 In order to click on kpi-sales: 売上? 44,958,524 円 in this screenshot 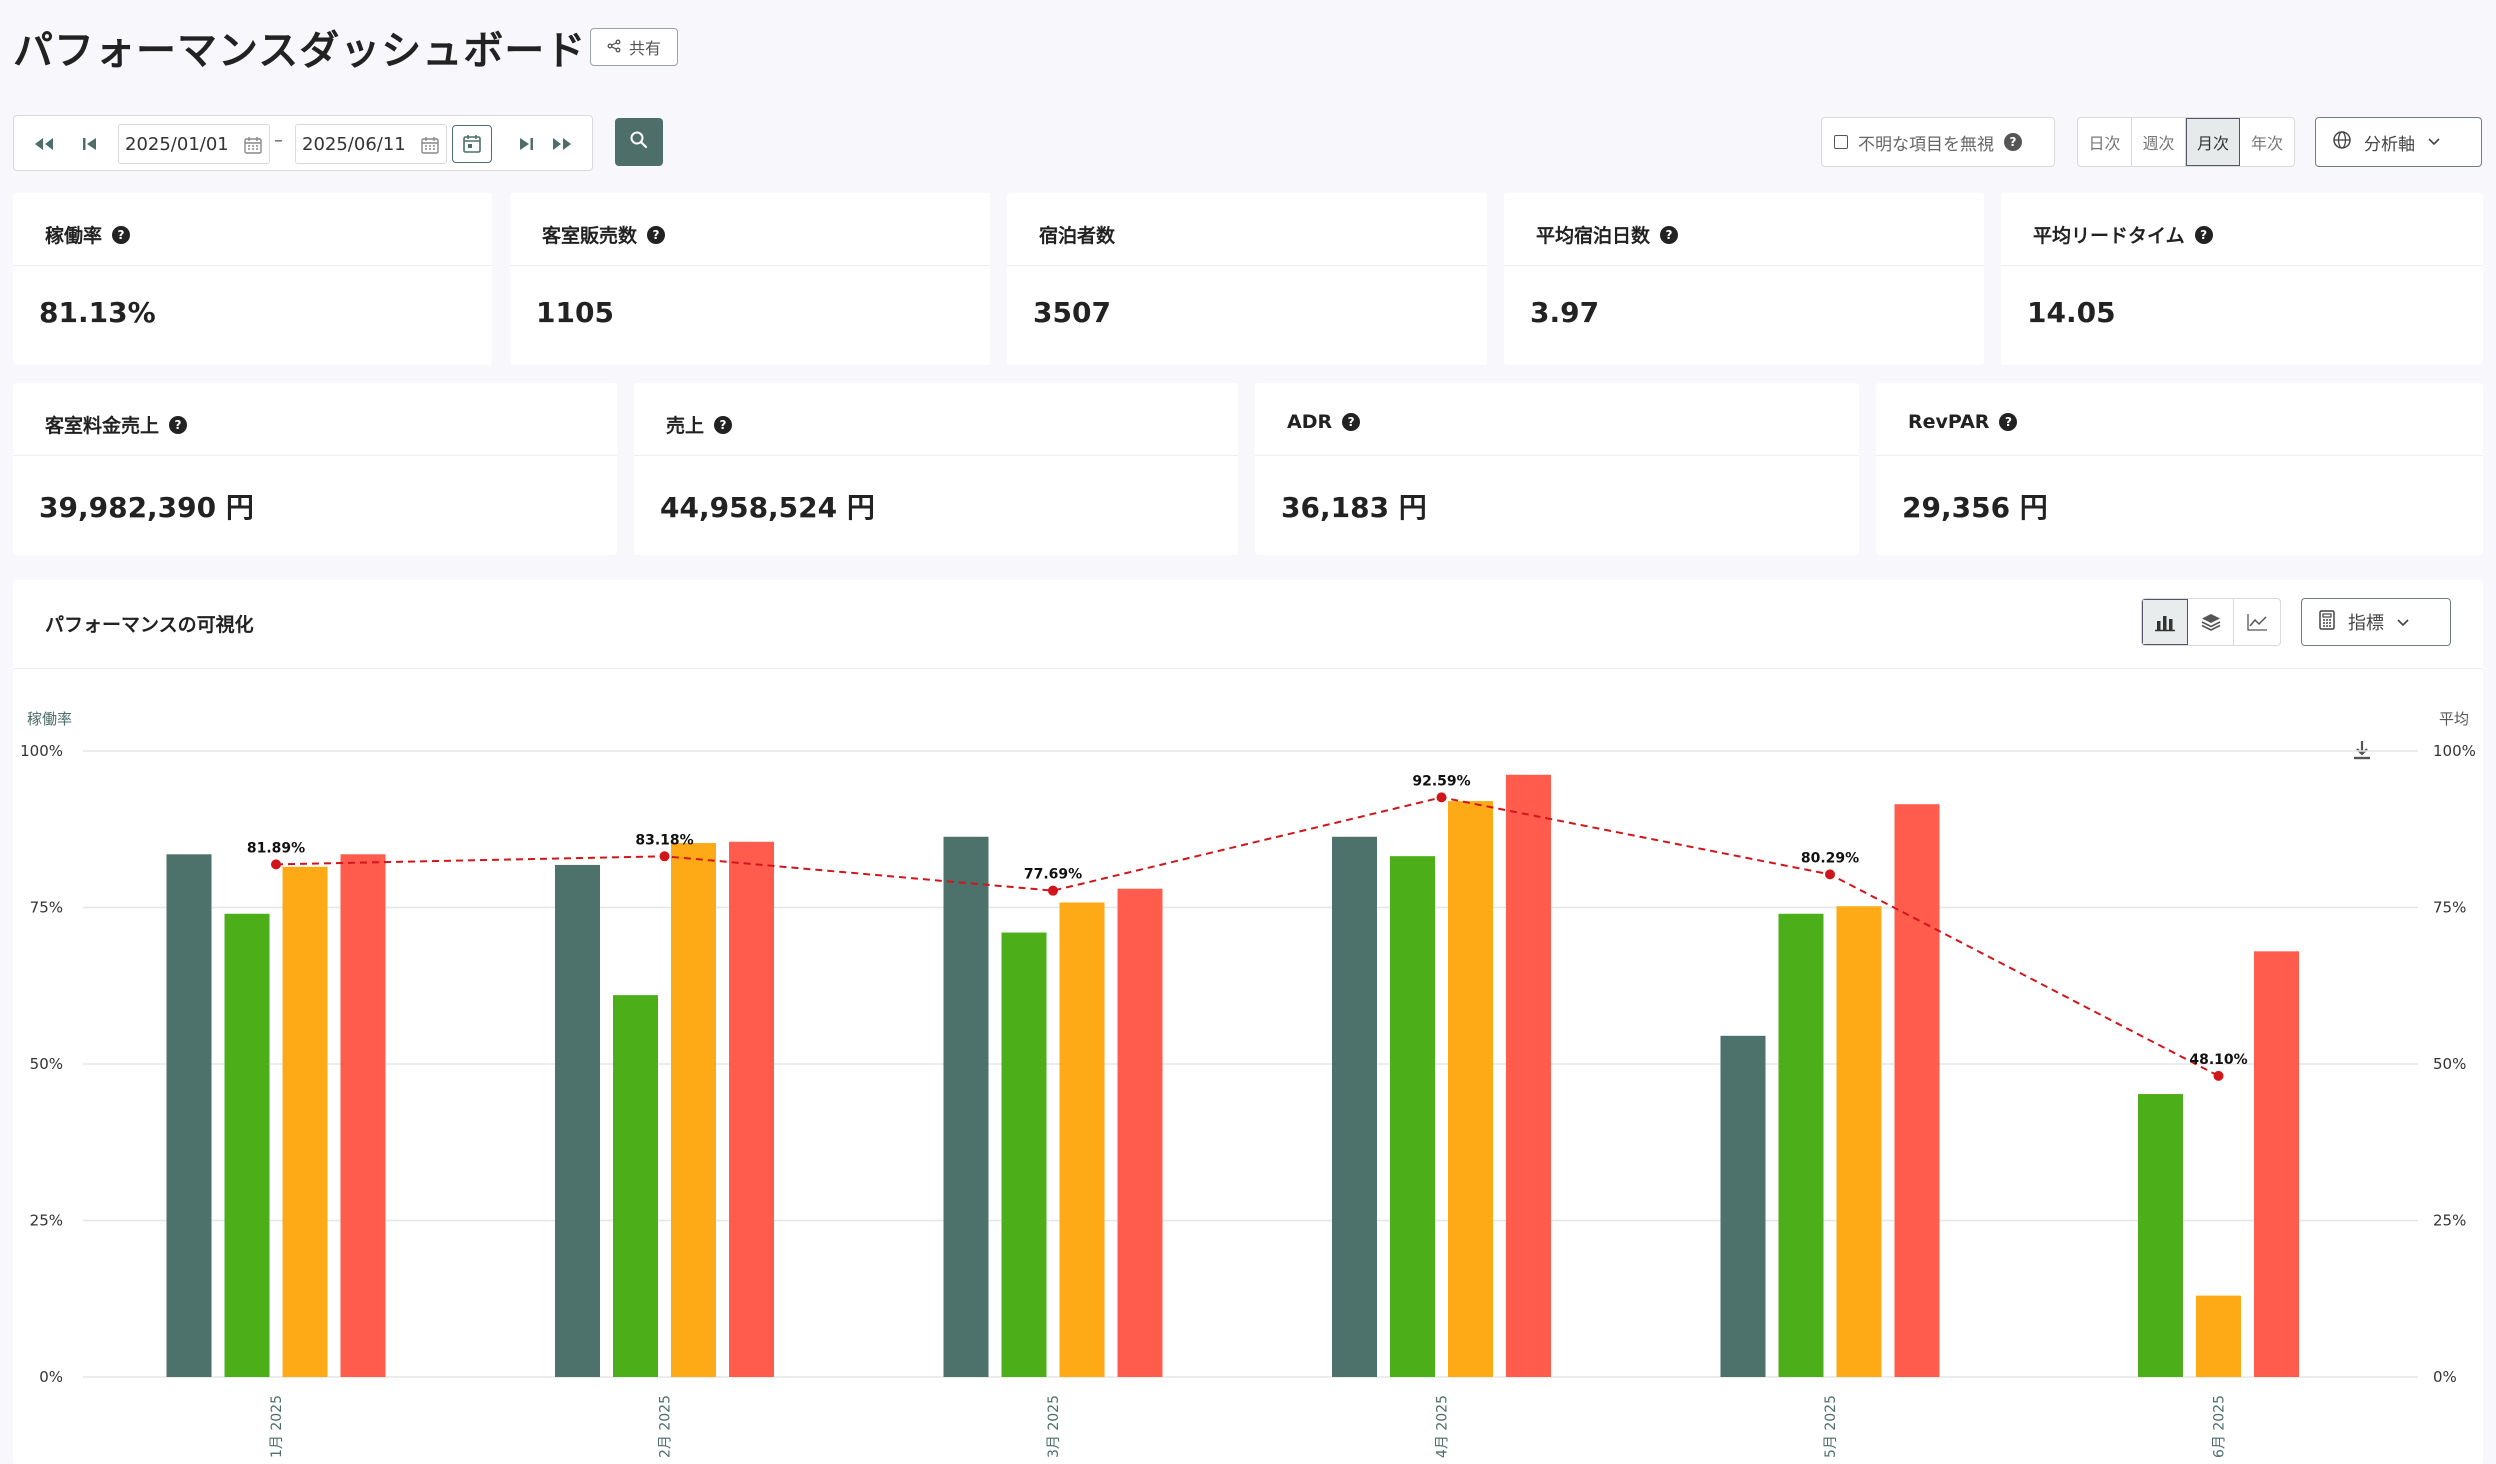, I will do `click(936, 469)`.